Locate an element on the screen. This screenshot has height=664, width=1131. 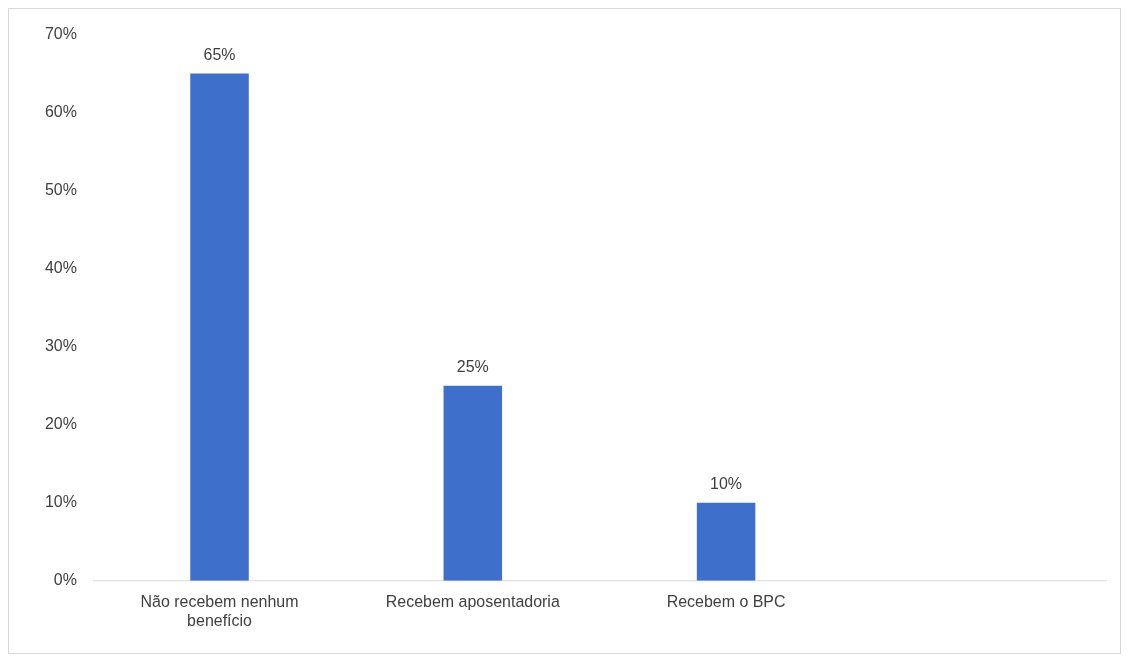
y-tick-label: 50% is located at coordinates (60, 189).